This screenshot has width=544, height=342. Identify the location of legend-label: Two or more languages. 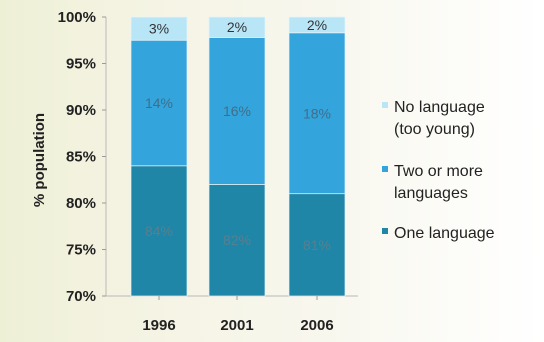
(438, 182).